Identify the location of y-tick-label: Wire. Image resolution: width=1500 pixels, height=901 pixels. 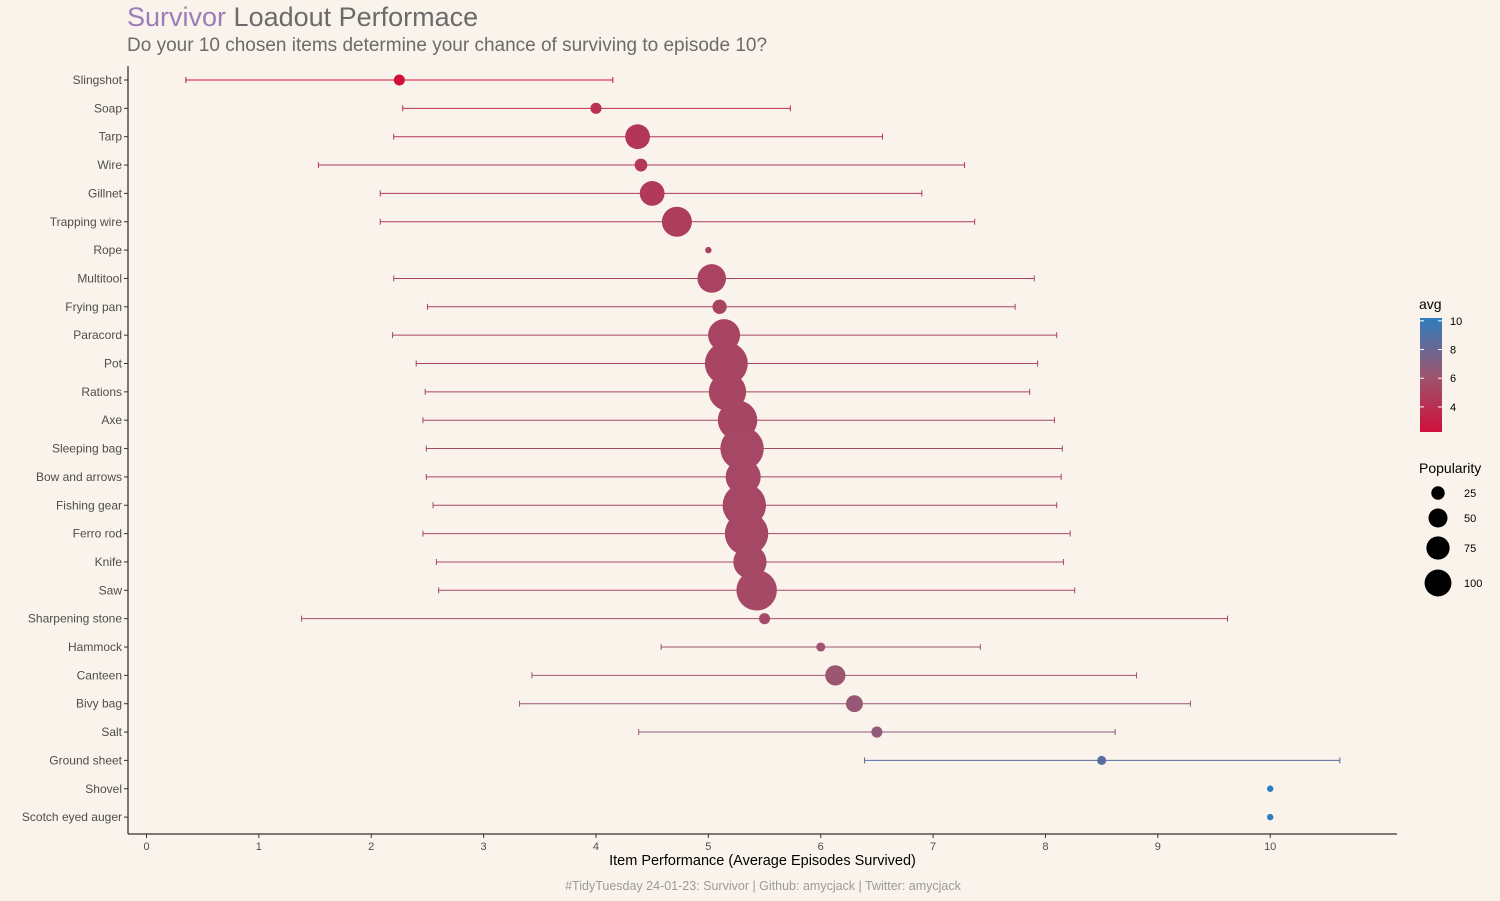
(109, 165).